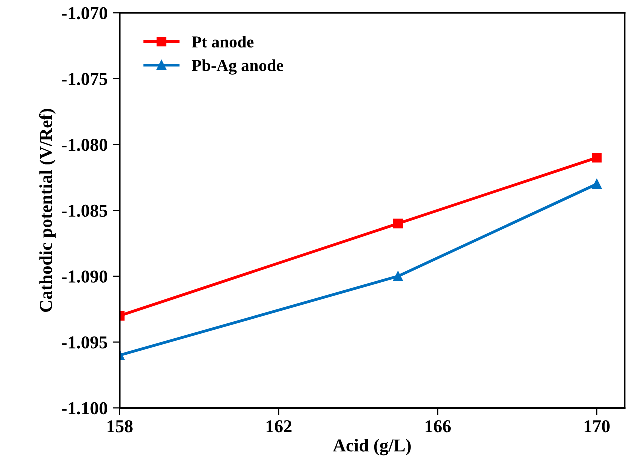 This screenshot has width=628, height=467. What do you see at coordinates (85, 276) in the screenshot?
I see `y-tick-label: -1.090` at bounding box center [85, 276].